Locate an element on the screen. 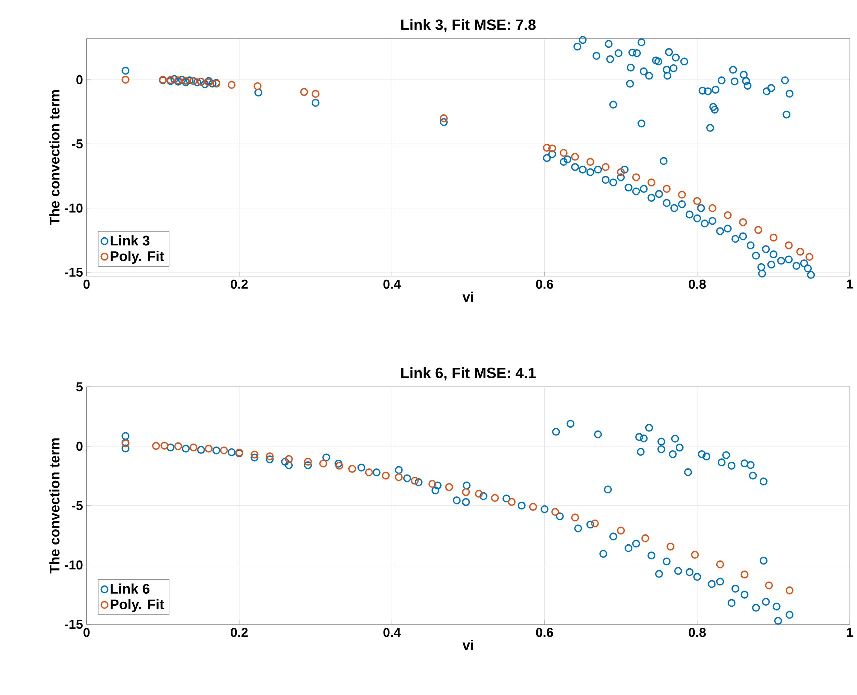 The height and width of the screenshot is (695, 857). chart-title: Link 3, Fit MSE: 7.8 is located at coordinates (469, 25).